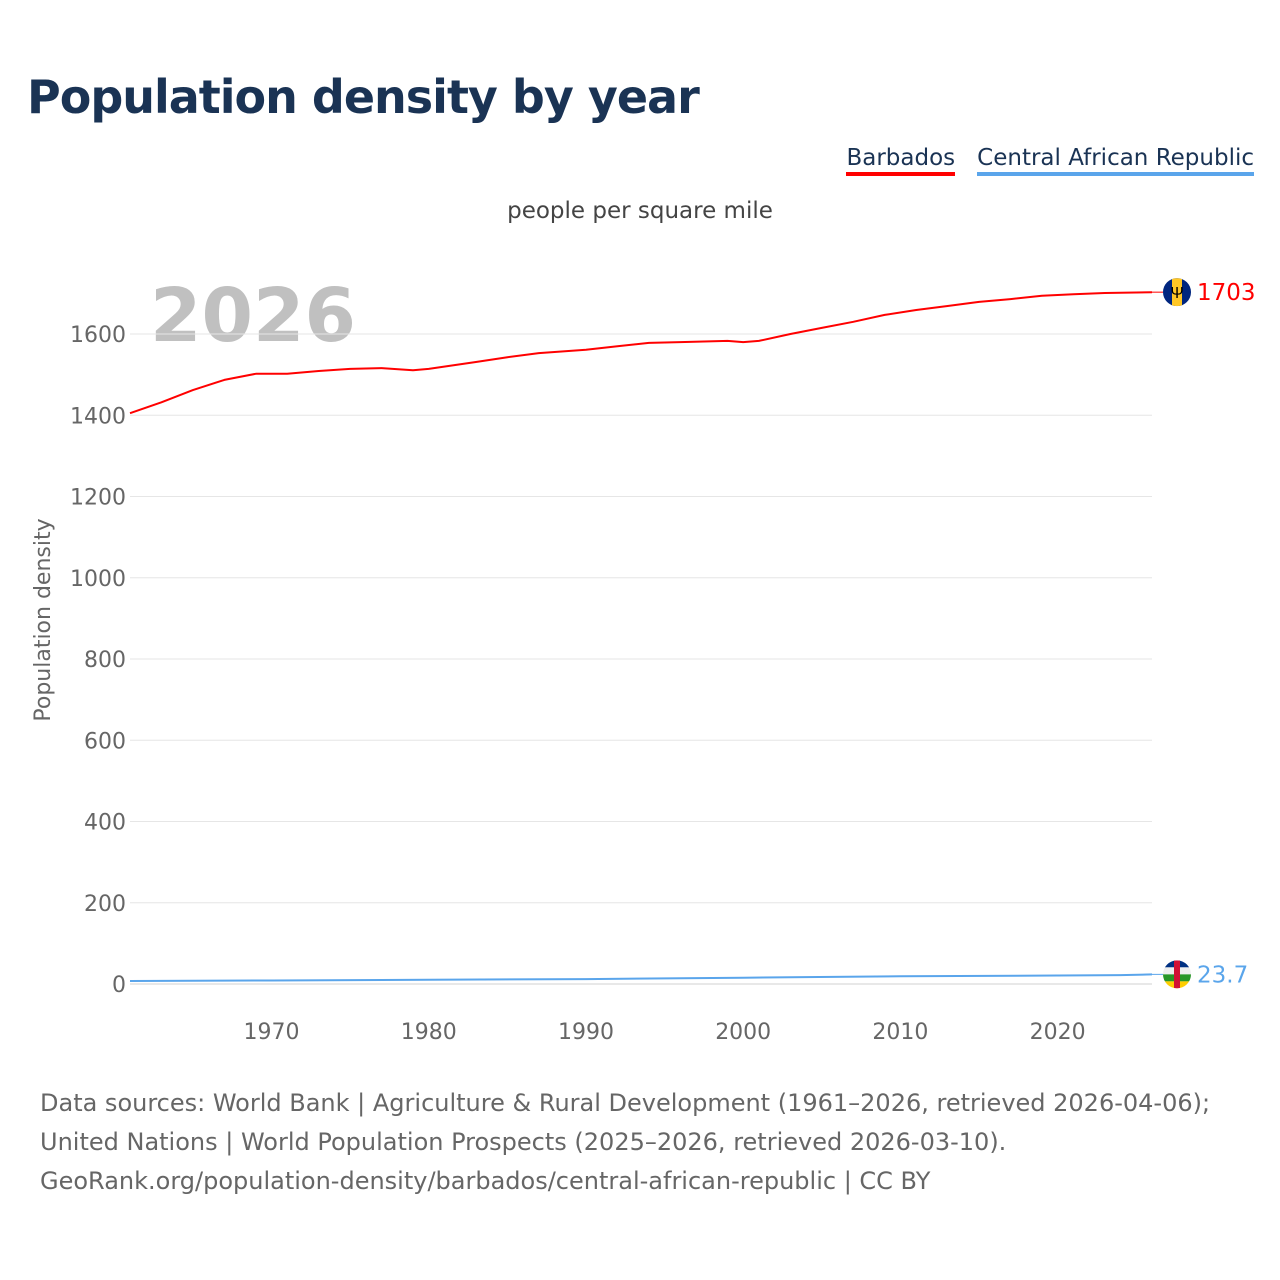 The width and height of the screenshot is (1280, 1280). Describe the element at coordinates (743, 1032) in the screenshot. I see `x-tick-label: 2000` at that location.